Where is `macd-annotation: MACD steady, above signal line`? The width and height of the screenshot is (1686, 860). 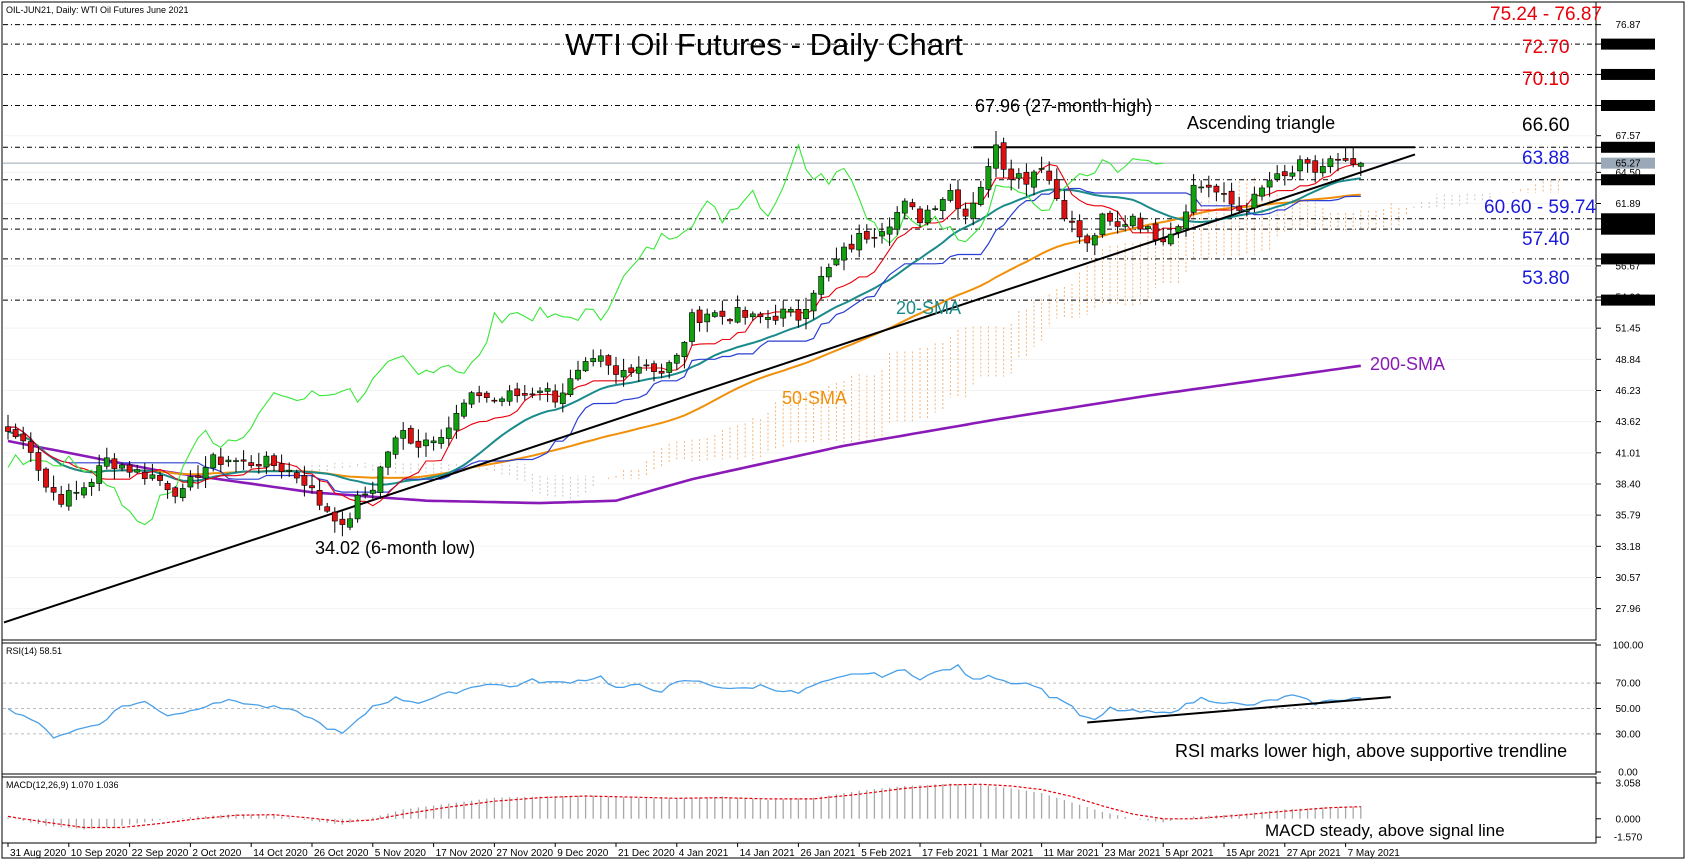
macd-annotation: MACD steady, above signal line is located at coordinates (1385, 830).